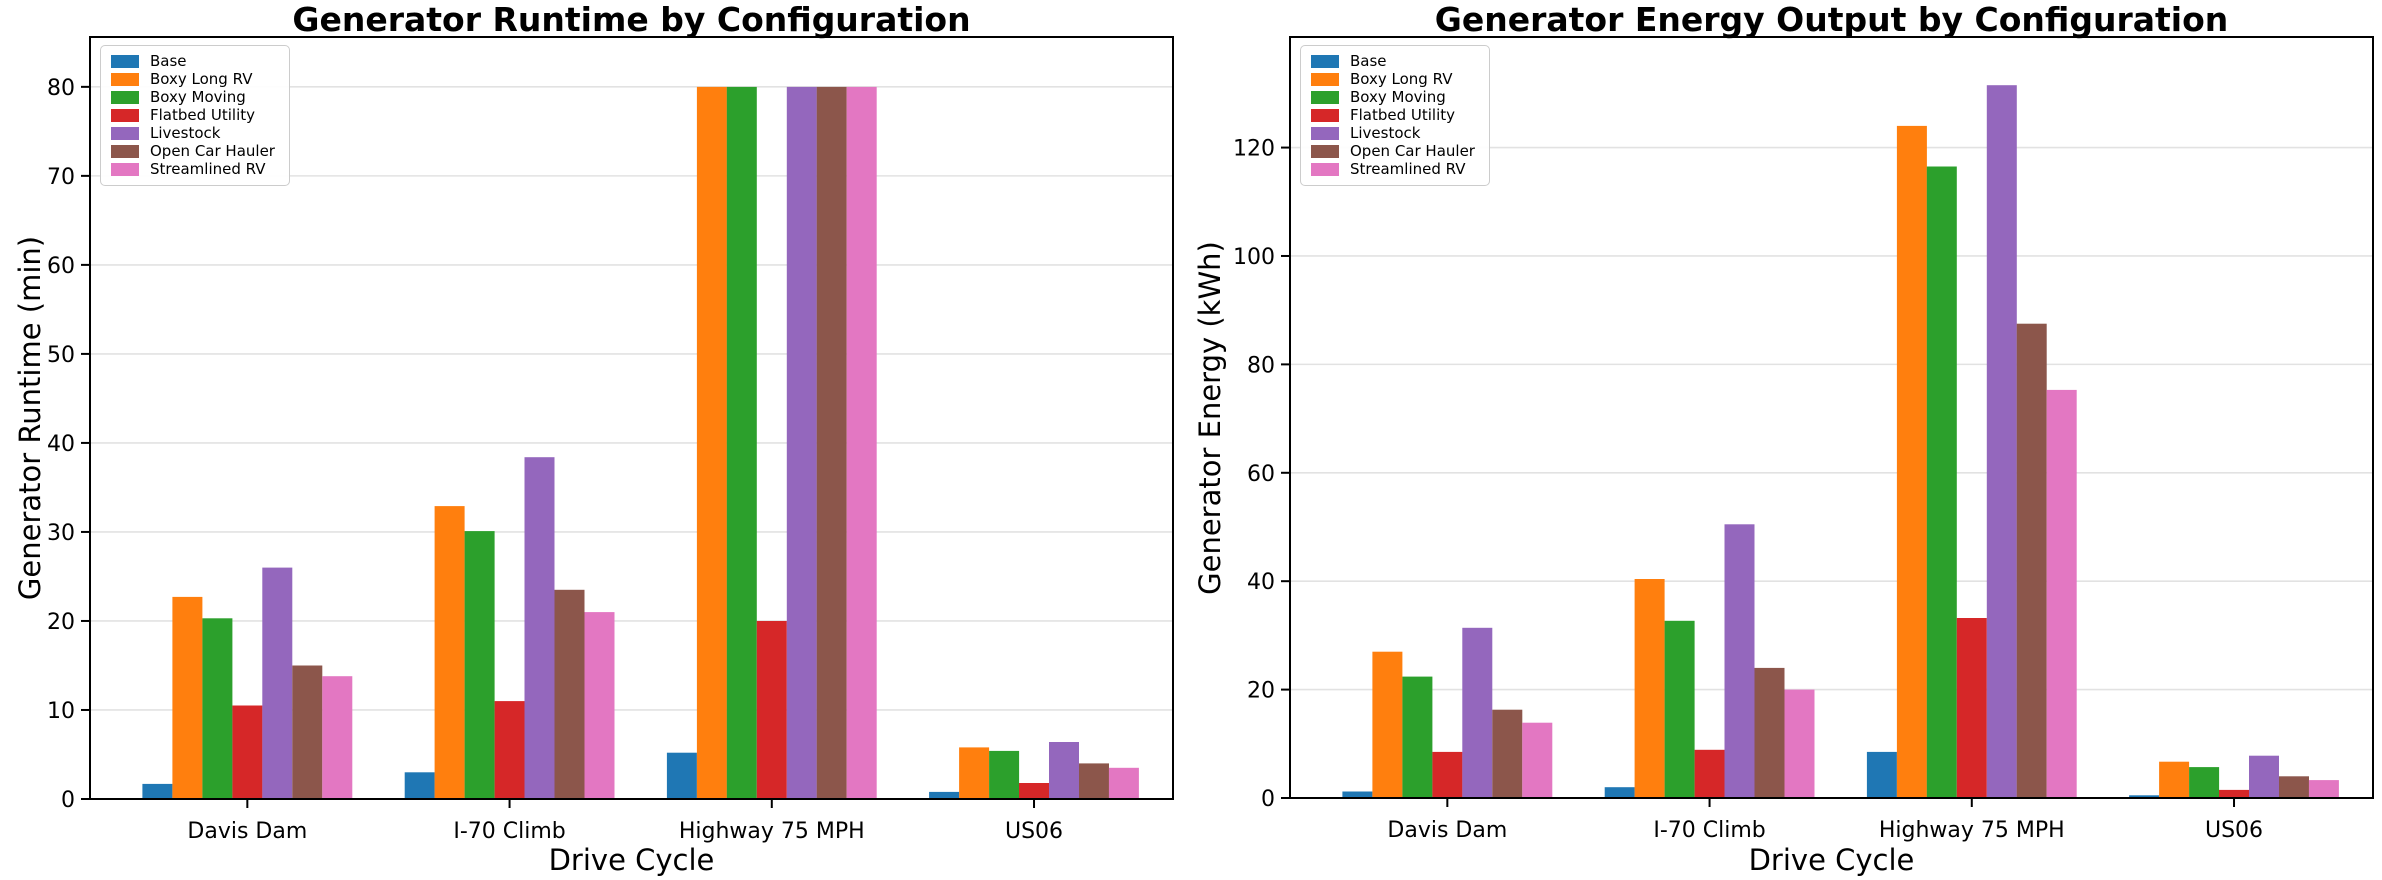 The width and height of the screenshot is (2382, 880). Describe the element at coordinates (193, 97) in the screenshot. I see `legend-item: Boxy Moving` at that location.